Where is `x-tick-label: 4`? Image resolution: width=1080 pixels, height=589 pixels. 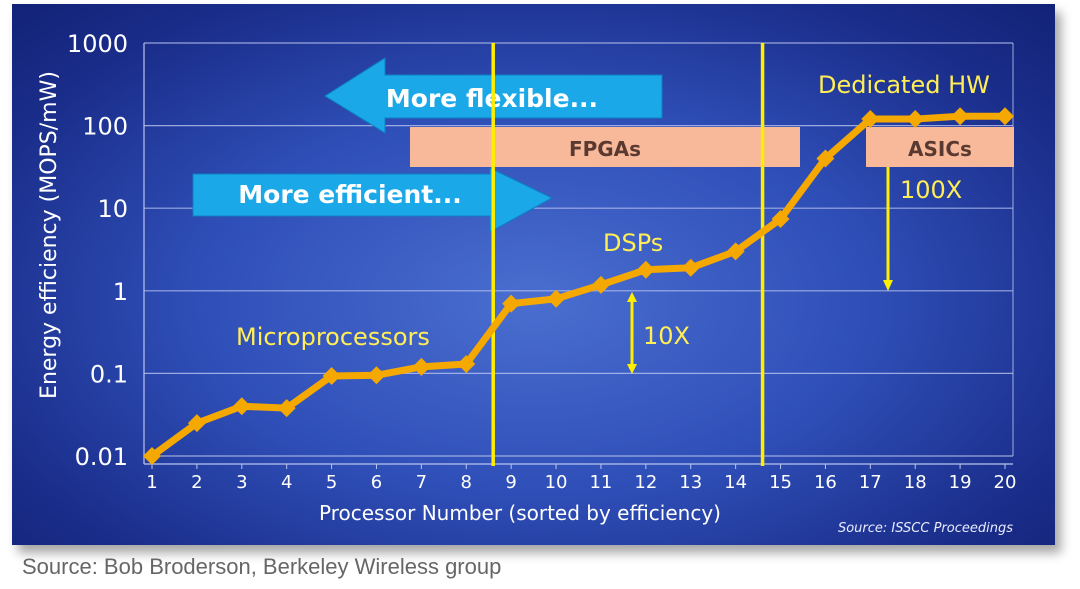 x-tick-label: 4 is located at coordinates (286, 482).